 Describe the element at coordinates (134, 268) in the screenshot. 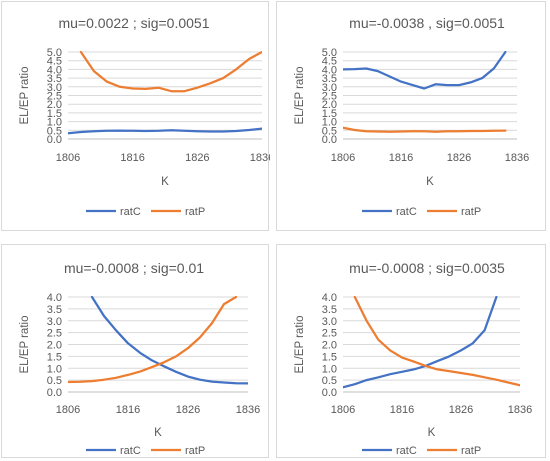

I see `chart-title: mu=-0.0008 ; sig=0.01` at that location.